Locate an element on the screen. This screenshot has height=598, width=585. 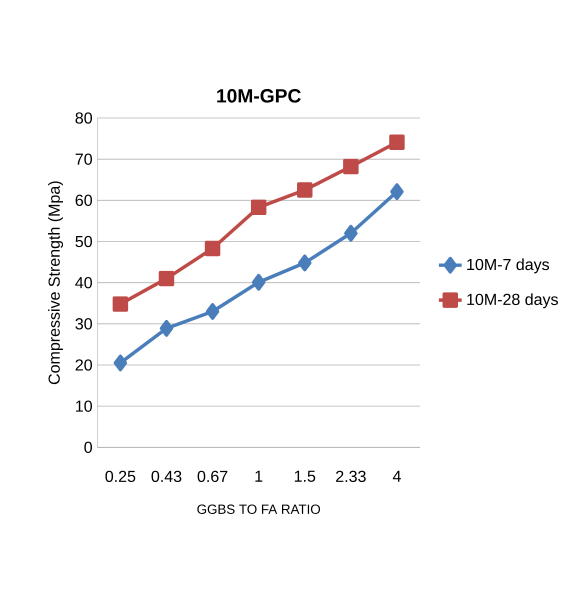
x-tick-label: 2.33 is located at coordinates (351, 476).